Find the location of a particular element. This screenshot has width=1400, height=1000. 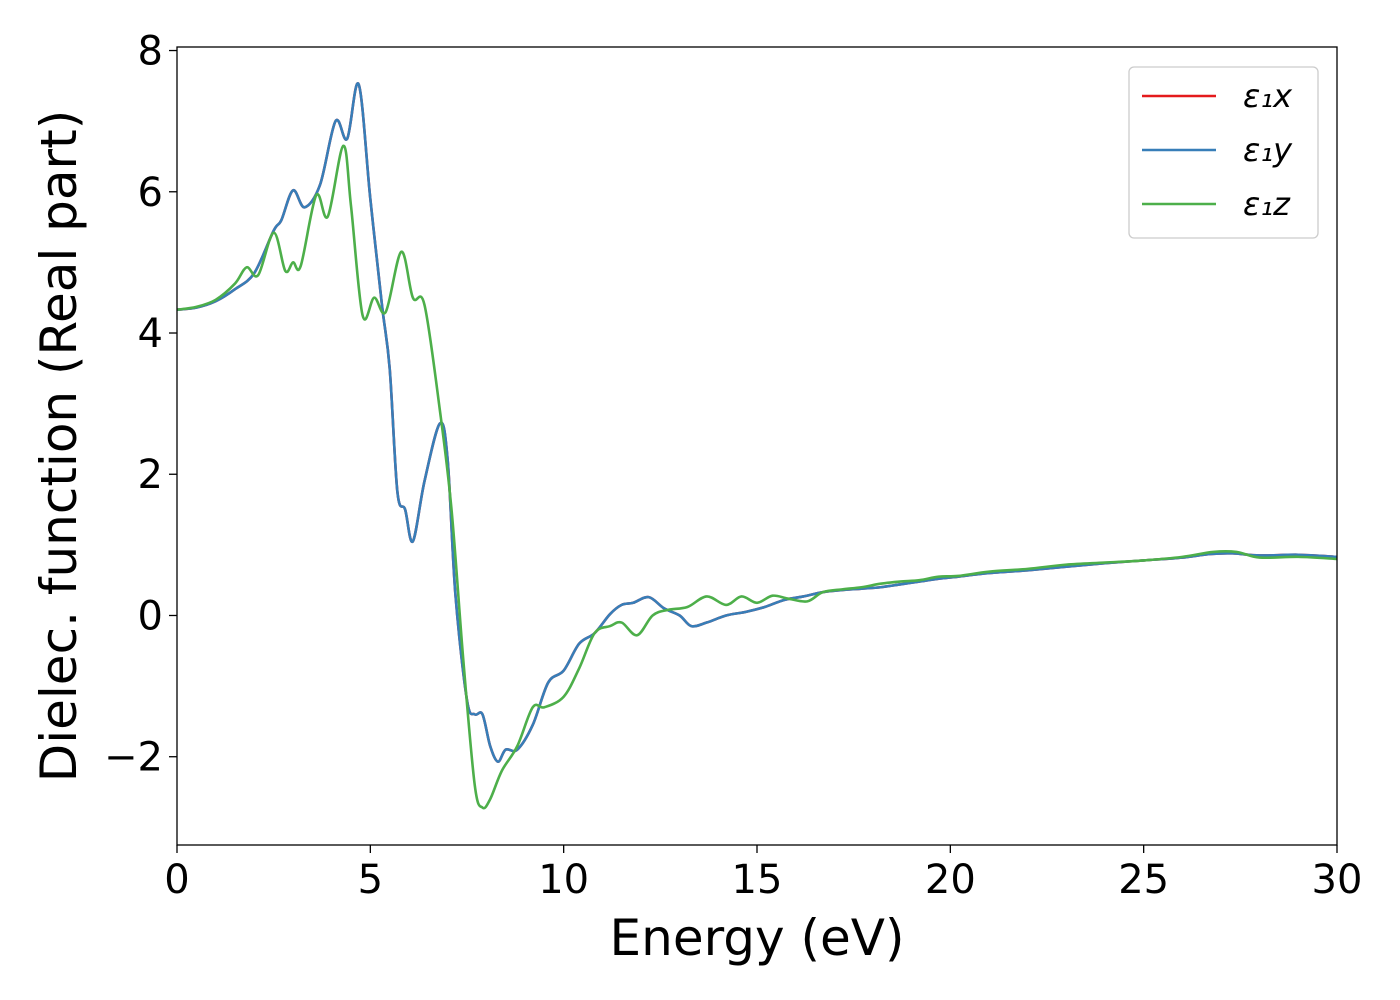

legend-box is located at coordinates (1223, 152).